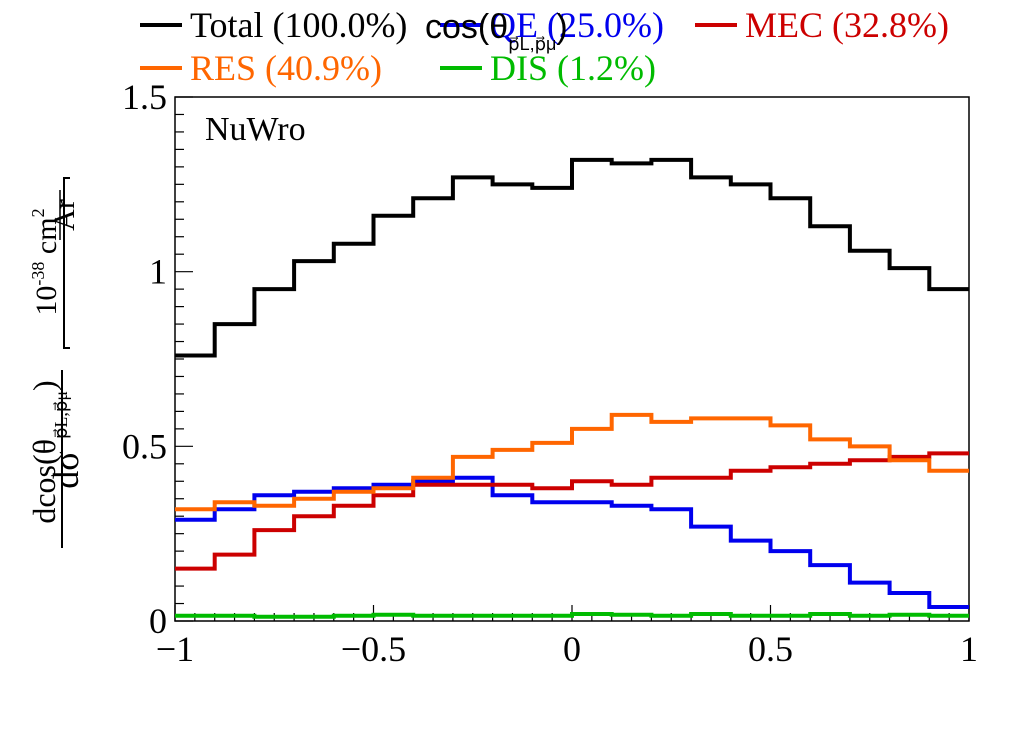 This screenshot has height=740, width=1020. What do you see at coordinates (770, 649) in the screenshot?
I see `x-tick-label: 0.5` at bounding box center [770, 649].